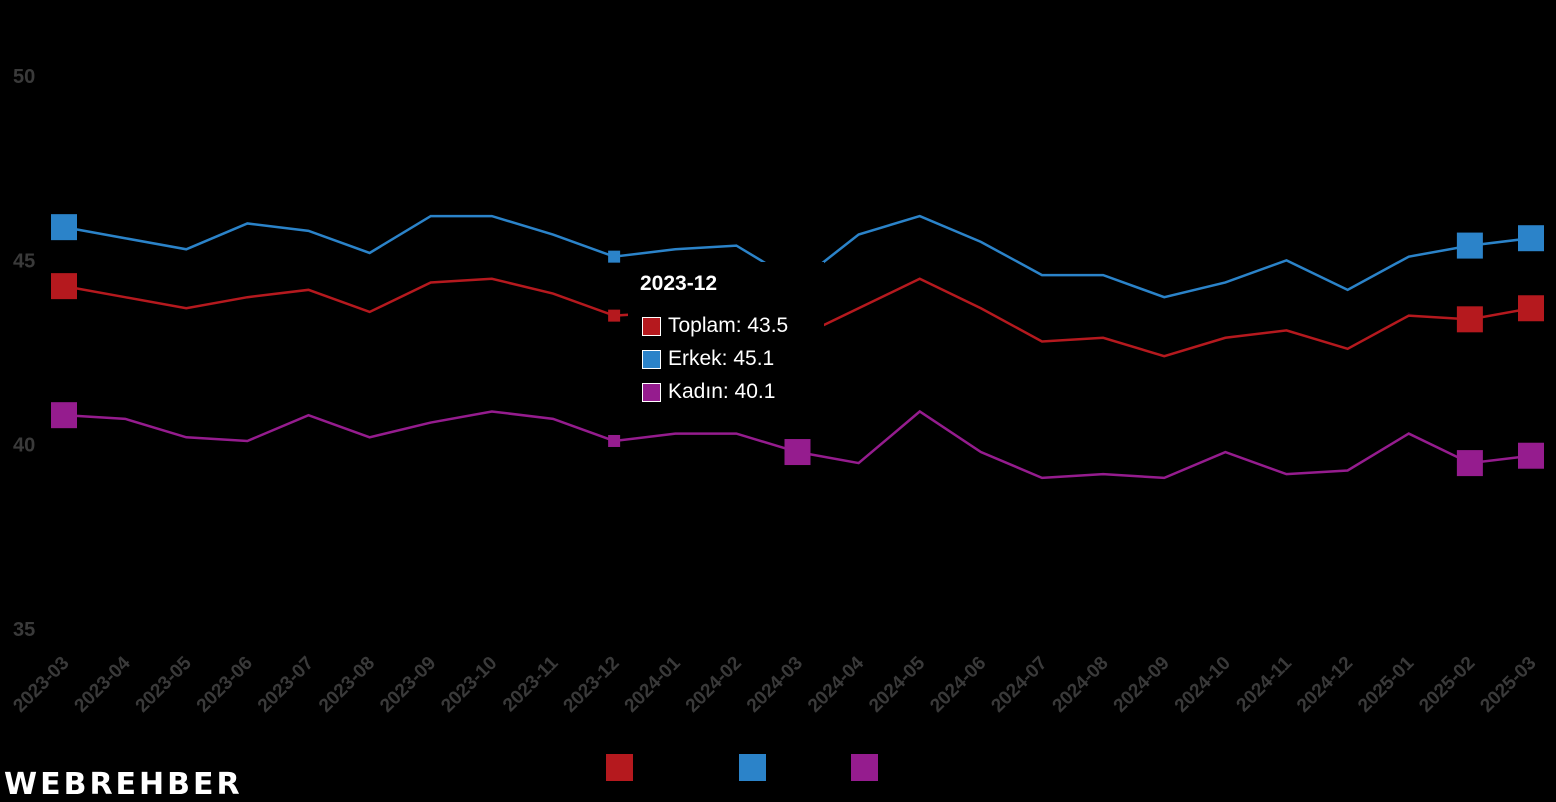 The height and width of the screenshot is (802, 1556). I want to click on x-tick-label: 2023-11, so click(531, 684).